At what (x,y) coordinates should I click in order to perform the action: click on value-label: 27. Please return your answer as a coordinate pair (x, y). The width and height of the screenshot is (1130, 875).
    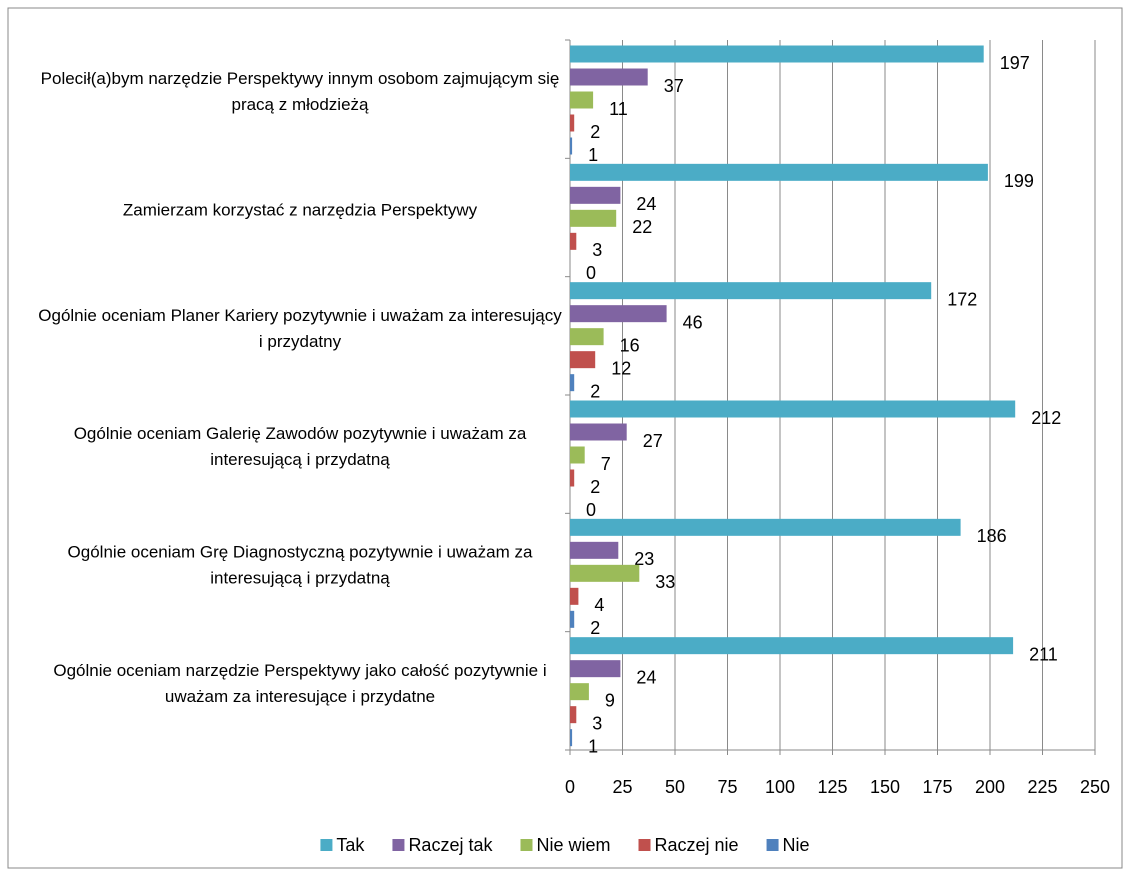
    Looking at the image, I should click on (653, 441).